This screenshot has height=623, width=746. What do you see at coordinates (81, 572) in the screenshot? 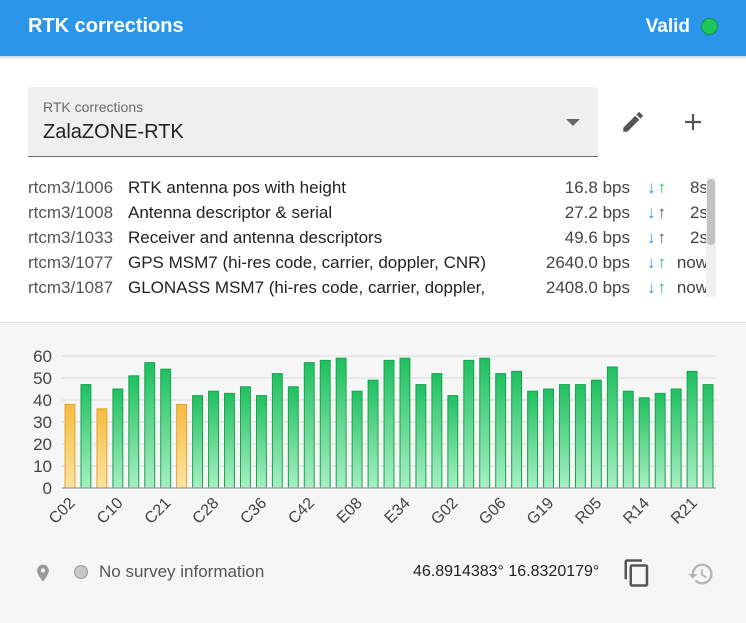
I see `survey-status-dot` at bounding box center [81, 572].